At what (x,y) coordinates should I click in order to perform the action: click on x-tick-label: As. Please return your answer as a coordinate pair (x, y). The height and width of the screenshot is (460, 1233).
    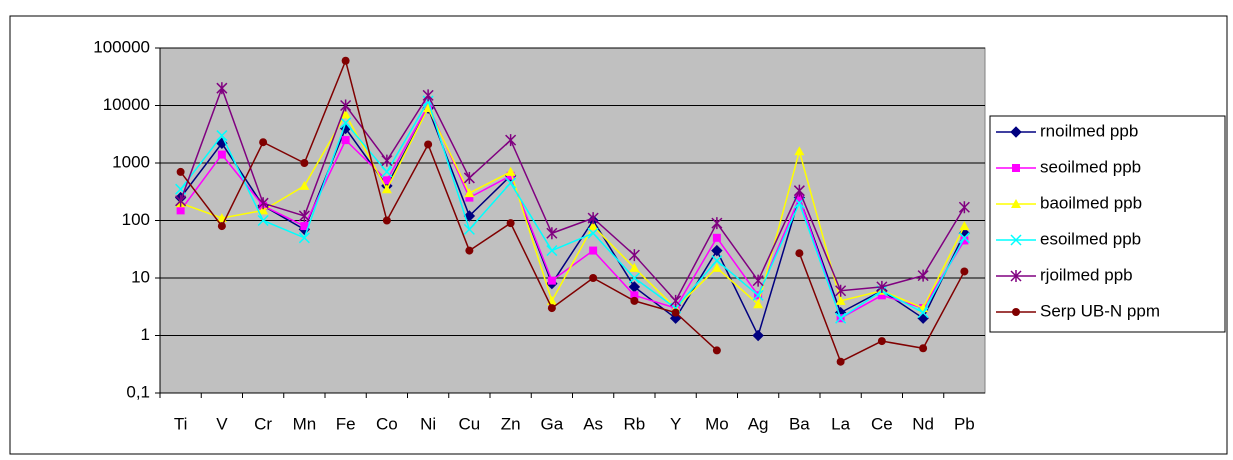
    Looking at the image, I should click on (593, 423).